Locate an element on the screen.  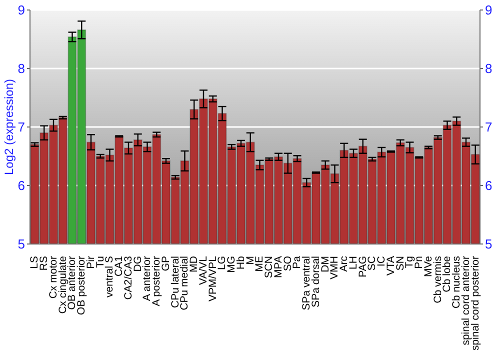
x-tick-label: M is located at coordinates (250, 260).